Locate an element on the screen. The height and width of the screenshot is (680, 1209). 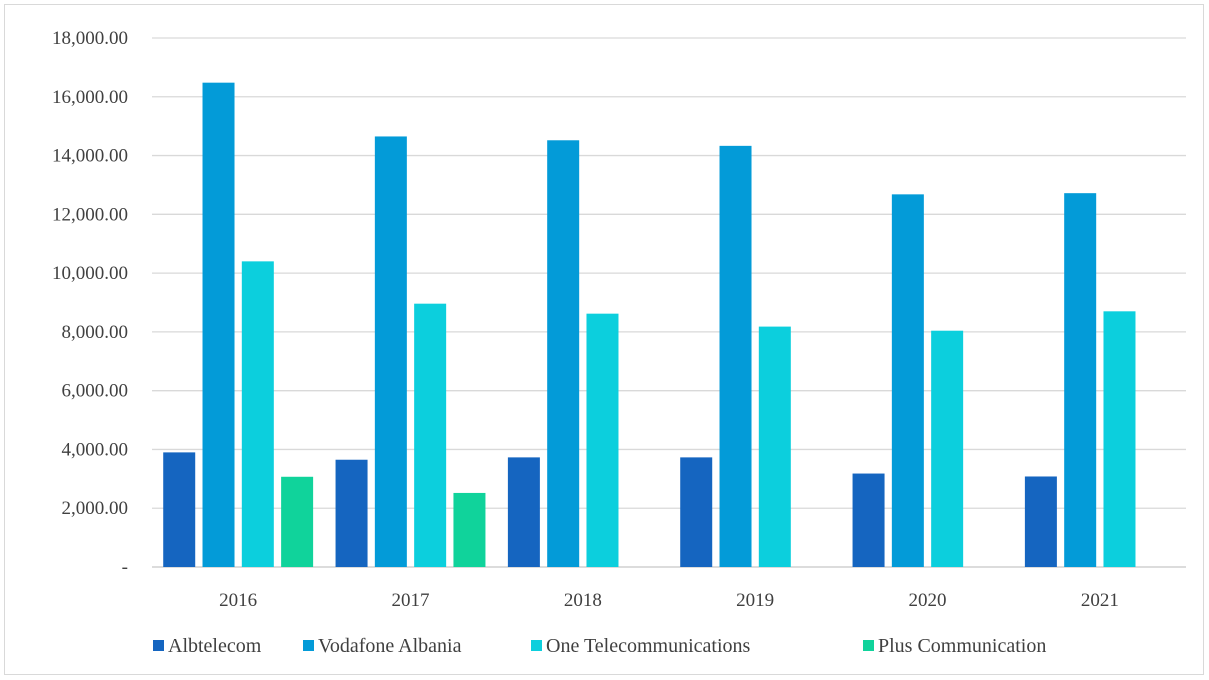
y-tick-label: 4,000.00 is located at coordinates (95, 449).